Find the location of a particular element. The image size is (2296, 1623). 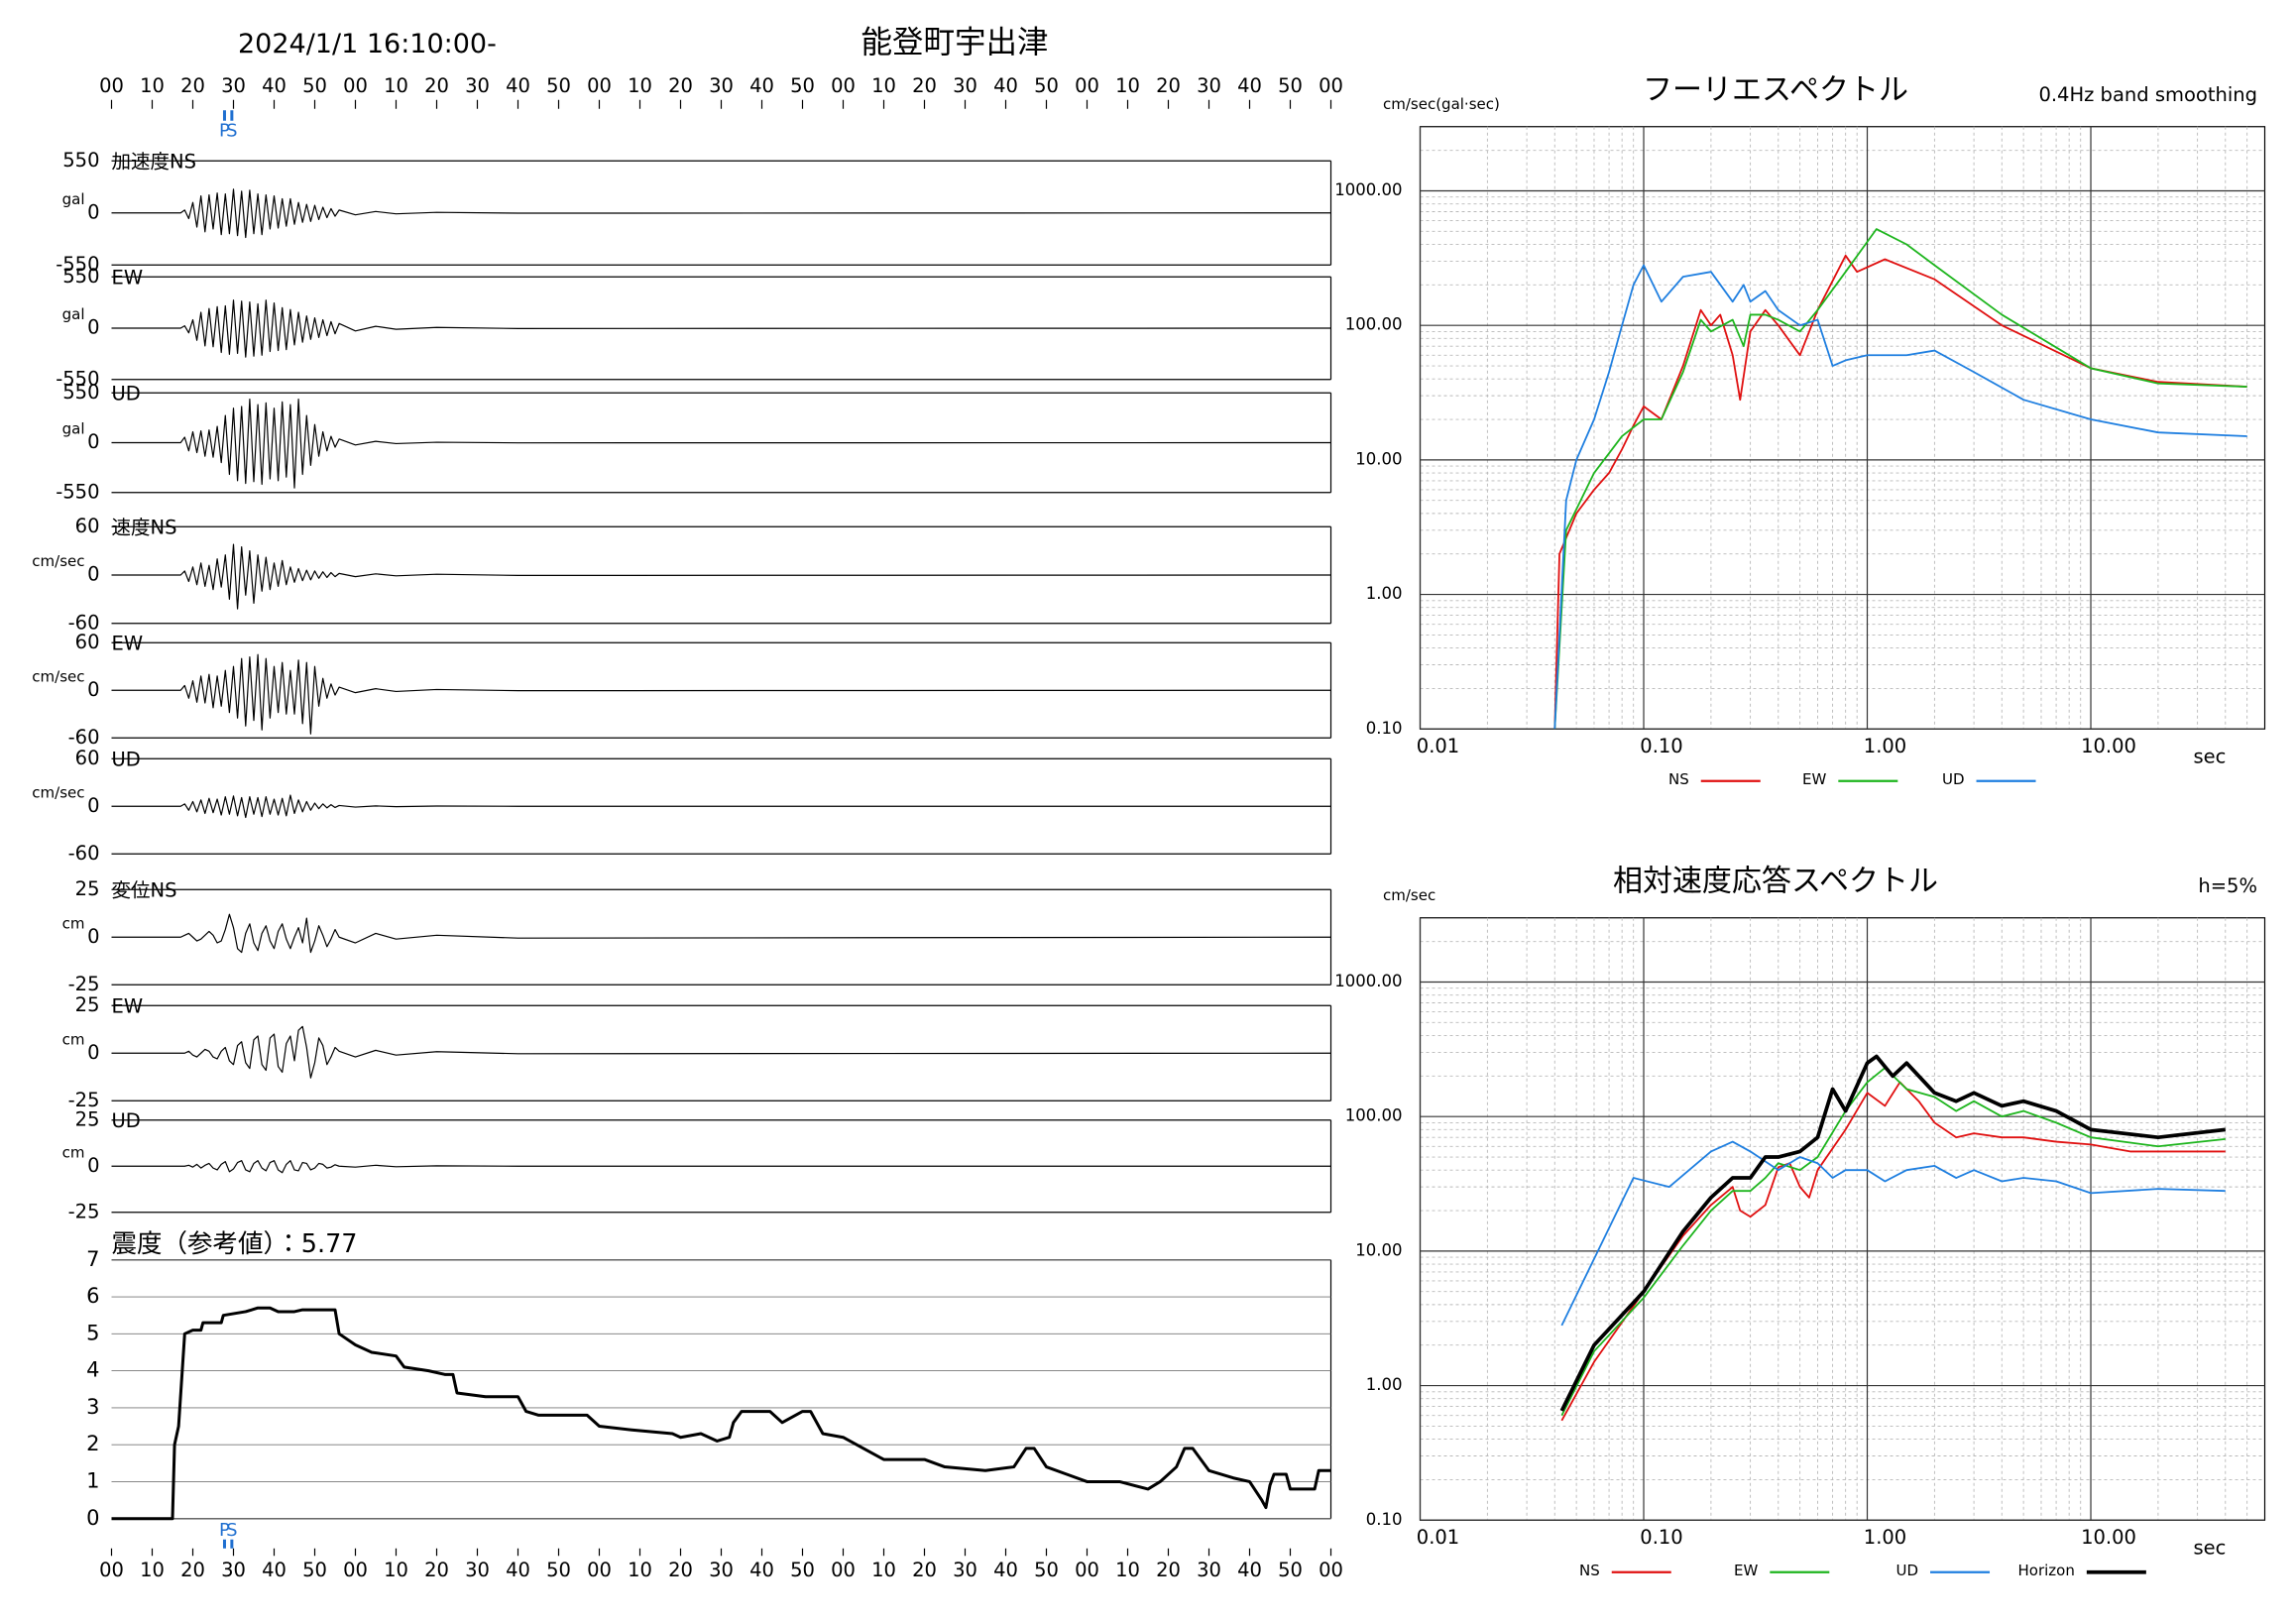

y-tick-label: 60 is located at coordinates (87, 526).